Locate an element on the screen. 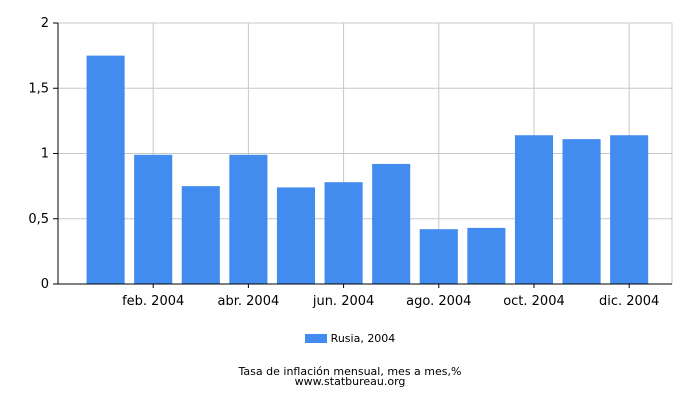 The width and height of the screenshot is (700, 400). y-tick-label: 2 is located at coordinates (45, 23).